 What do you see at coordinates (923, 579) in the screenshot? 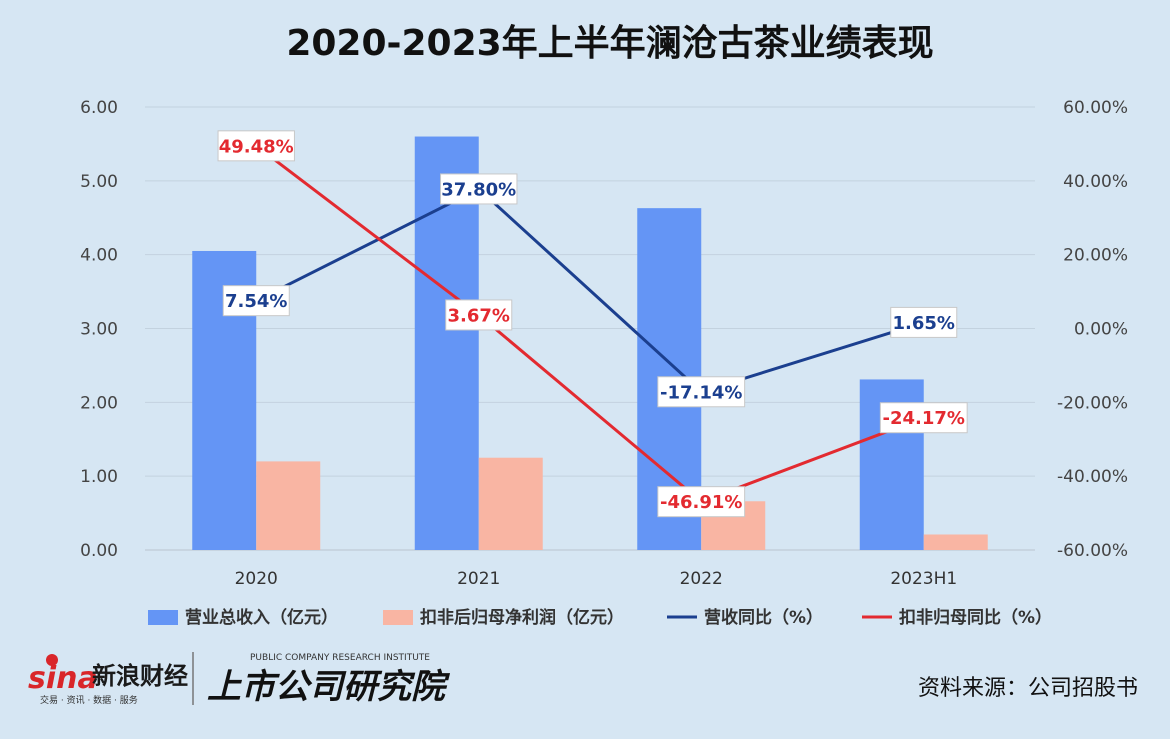
I see `category-label: 2023H1` at bounding box center [923, 579].